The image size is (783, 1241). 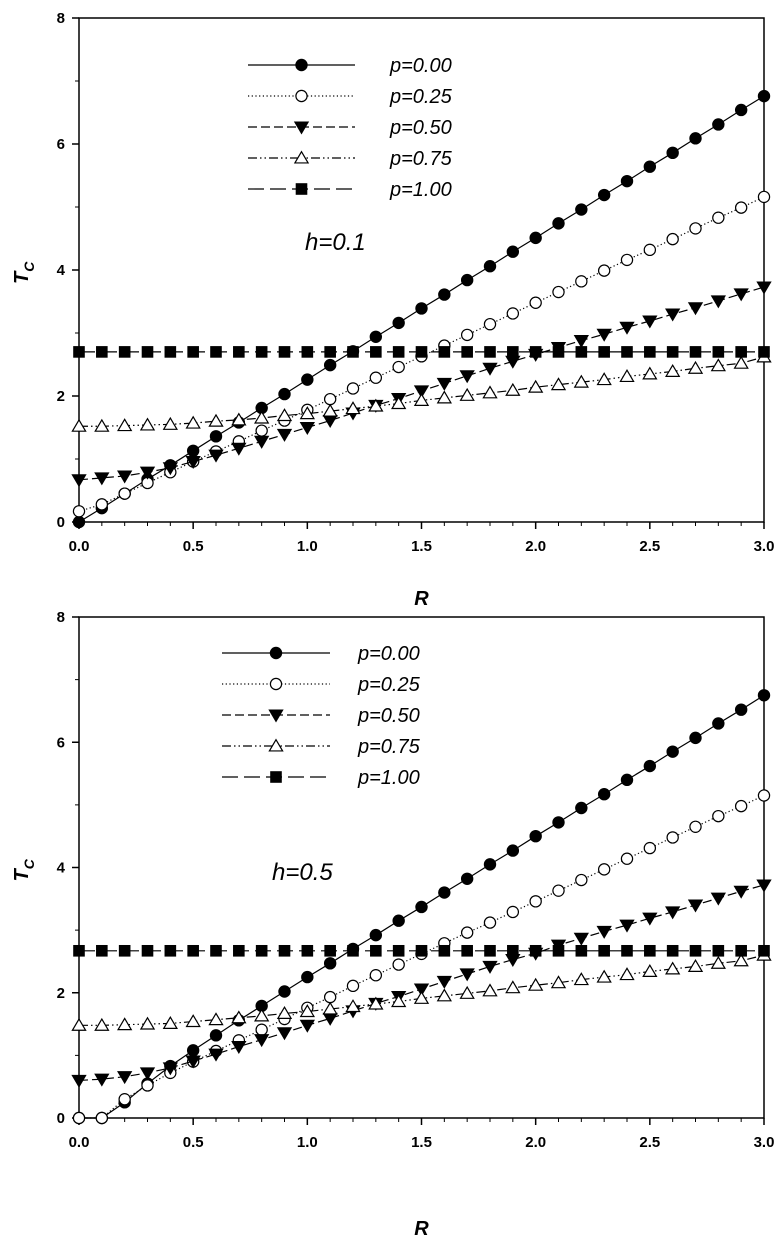 What do you see at coordinates (61, 144) in the screenshot?
I see `y-tick-label: 6` at bounding box center [61, 144].